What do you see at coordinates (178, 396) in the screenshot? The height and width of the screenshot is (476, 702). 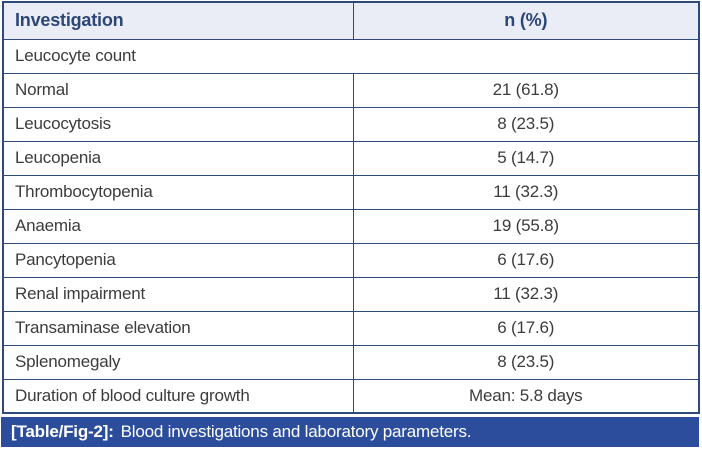 I see `row-label: Duration of blood culture growth` at bounding box center [178, 396].